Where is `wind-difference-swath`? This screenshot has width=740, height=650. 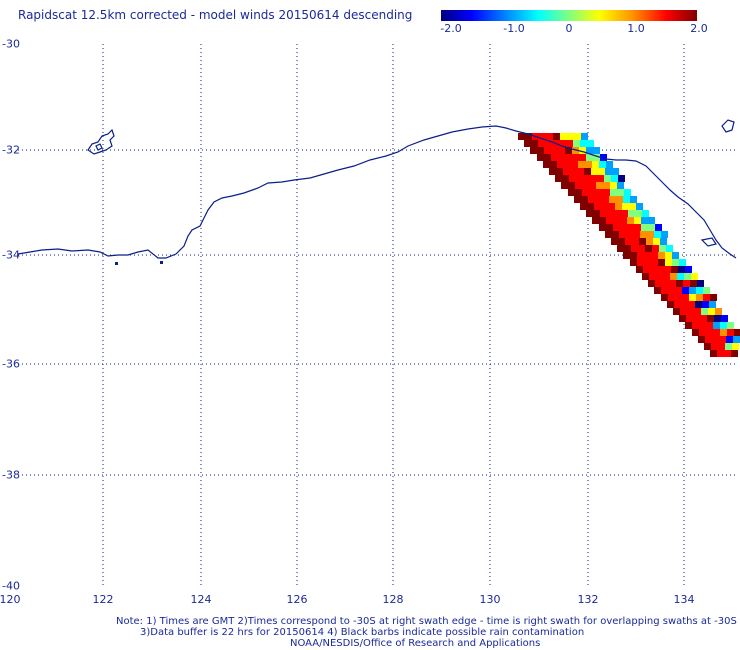 wind-difference-swath is located at coordinates (629, 245).